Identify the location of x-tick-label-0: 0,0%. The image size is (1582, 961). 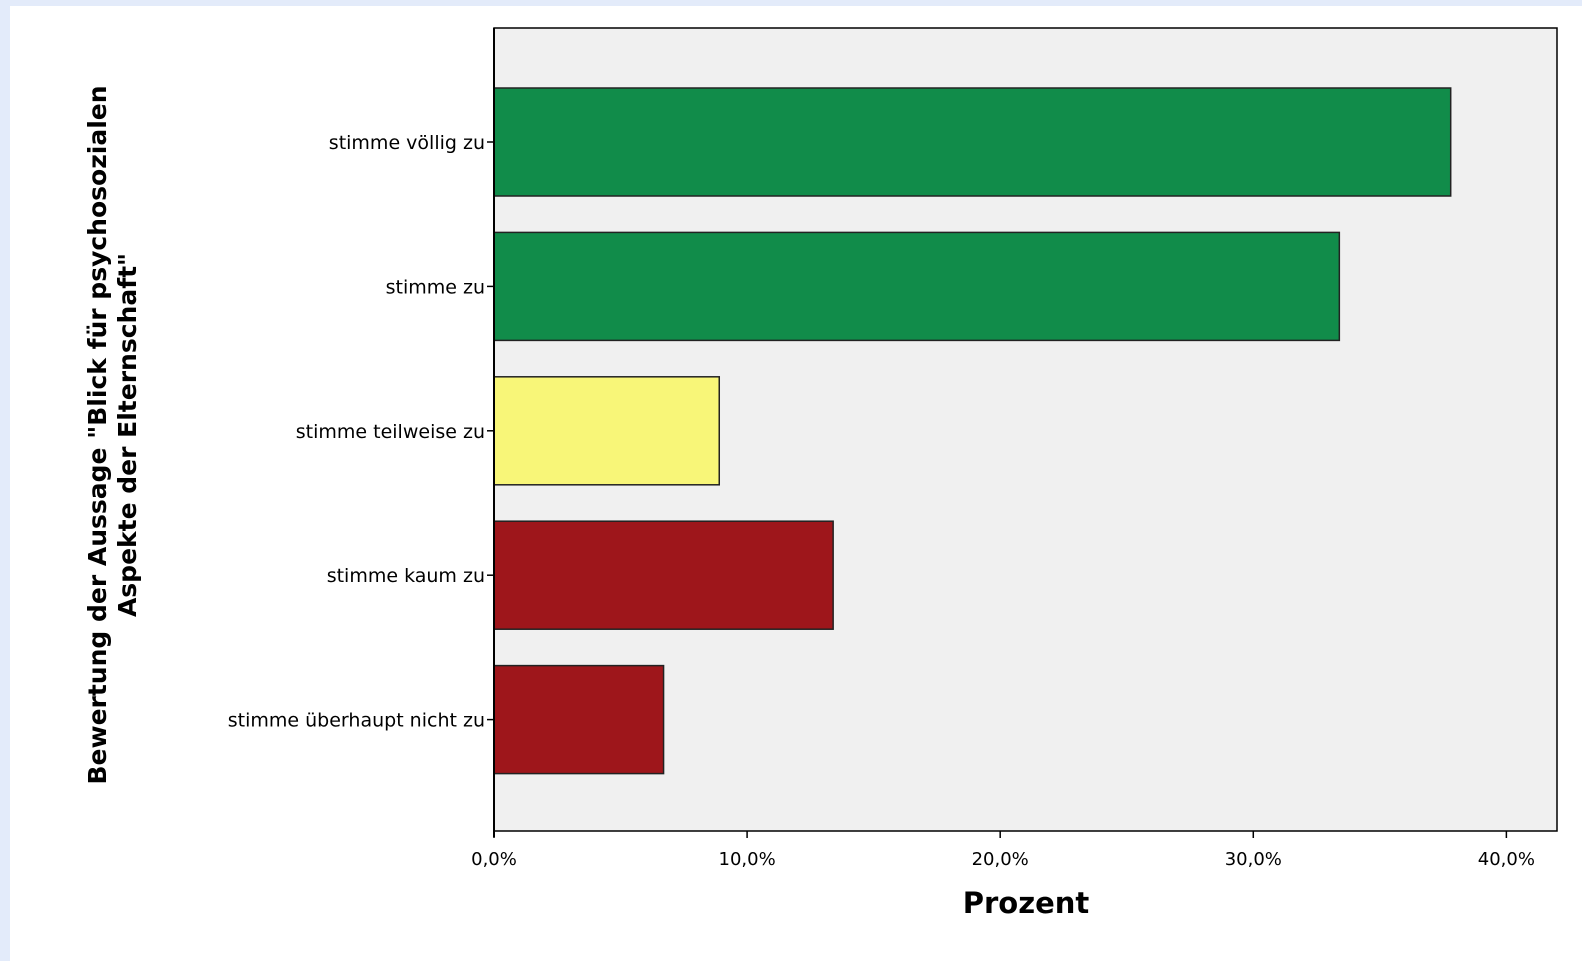
(494, 859).